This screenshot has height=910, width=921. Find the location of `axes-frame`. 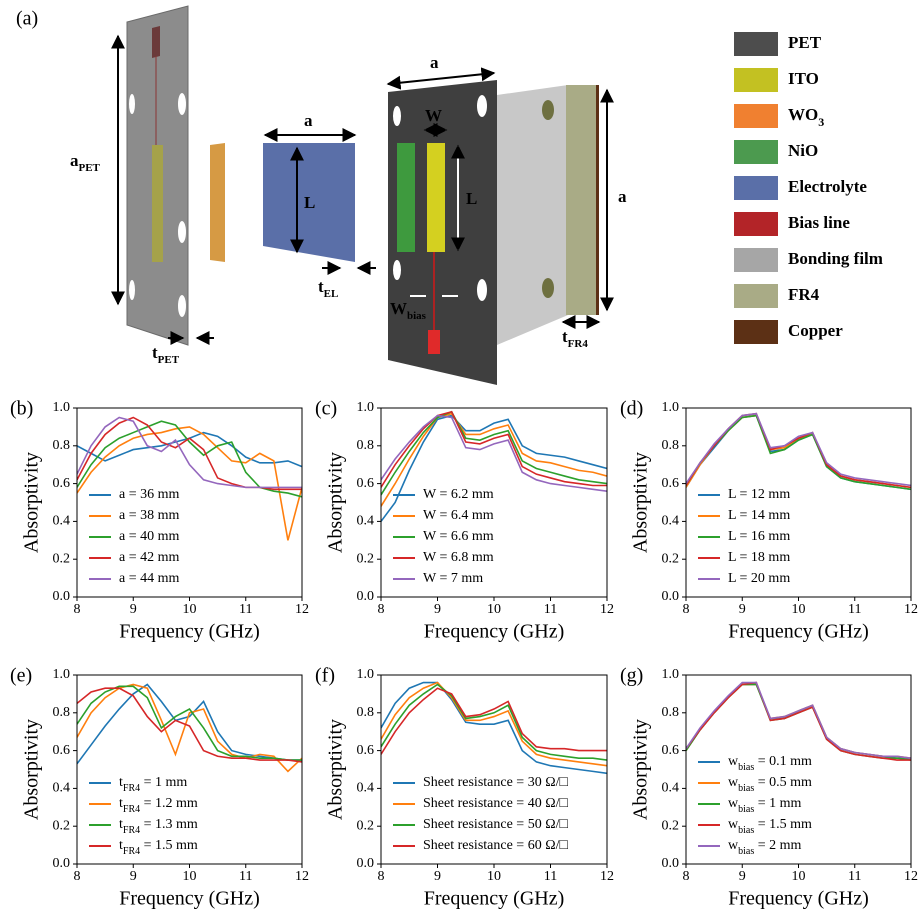

axes-frame is located at coordinates (189, 502).